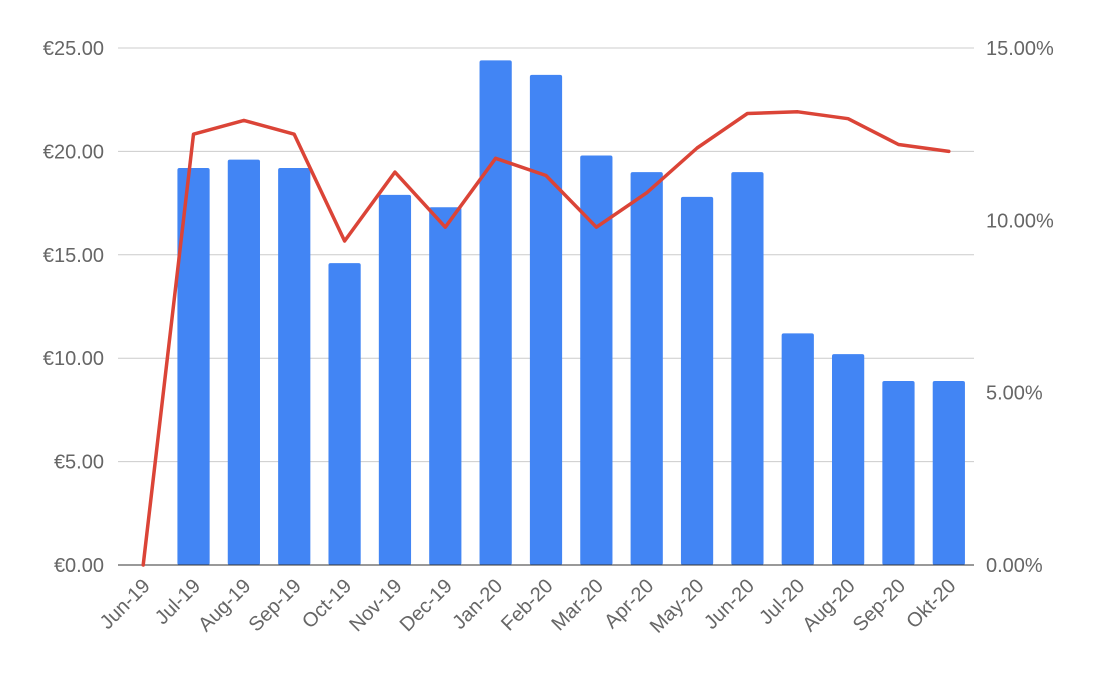 This screenshot has height=676, width=1096. I want to click on x-axis-tick-label: Feb-20, so click(527, 605).